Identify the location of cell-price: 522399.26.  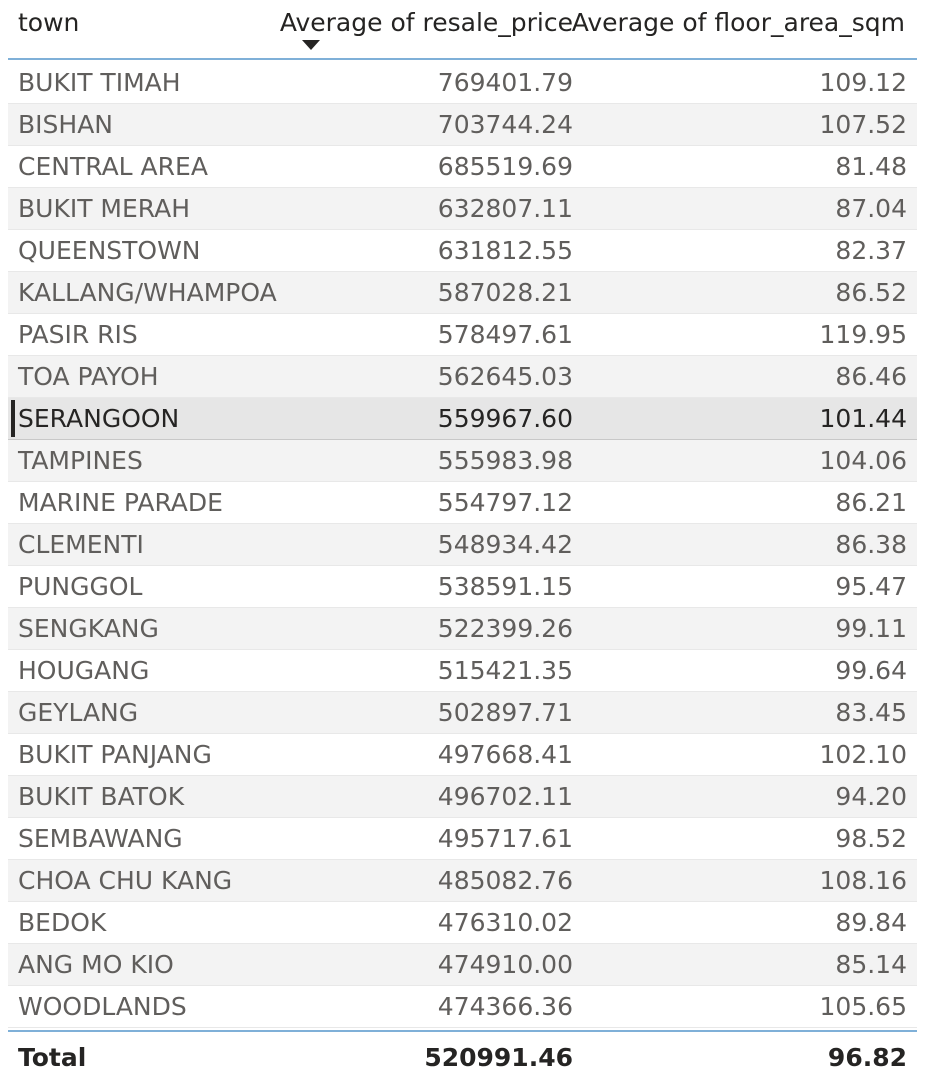
(505, 628).